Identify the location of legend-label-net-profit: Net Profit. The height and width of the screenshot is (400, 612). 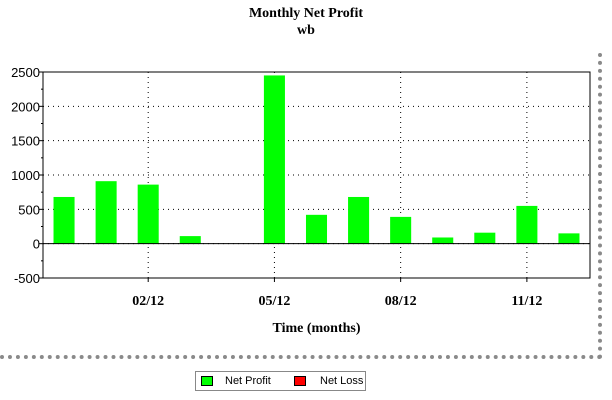
(248, 381).